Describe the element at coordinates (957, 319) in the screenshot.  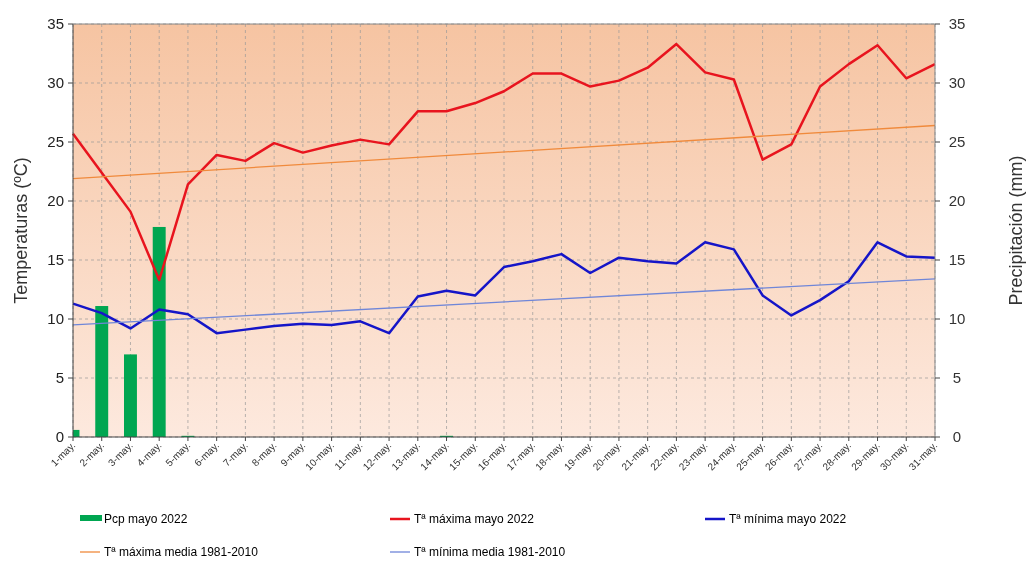
I see `y2-tick-label: 10` at that location.